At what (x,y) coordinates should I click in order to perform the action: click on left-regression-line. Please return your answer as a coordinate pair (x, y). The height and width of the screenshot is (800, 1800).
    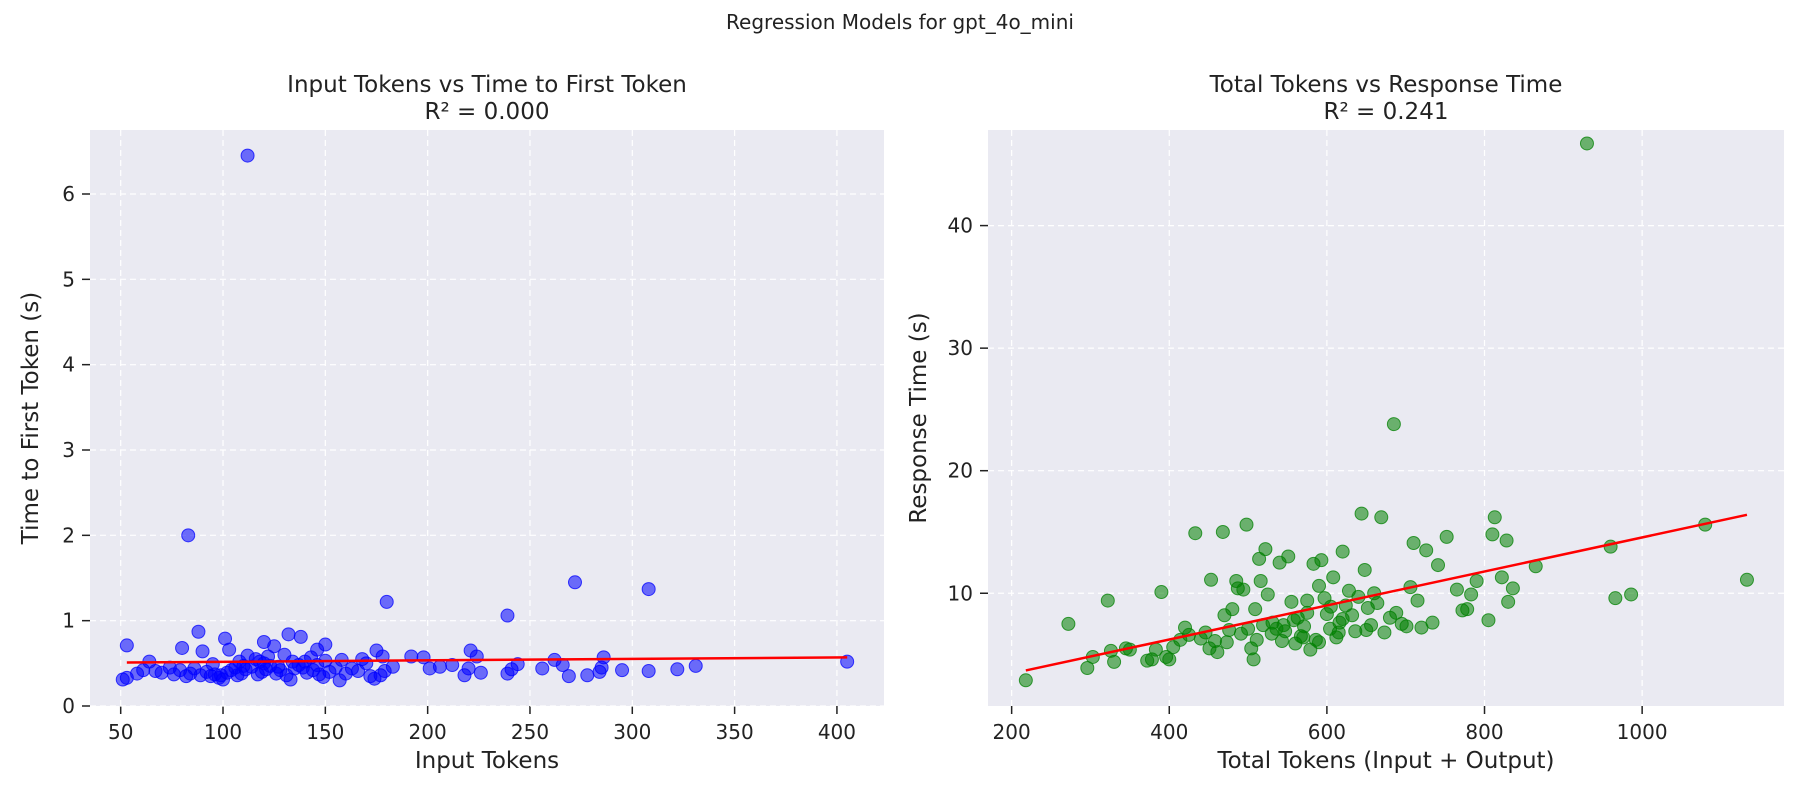
    Looking at the image, I should click on (487, 660).